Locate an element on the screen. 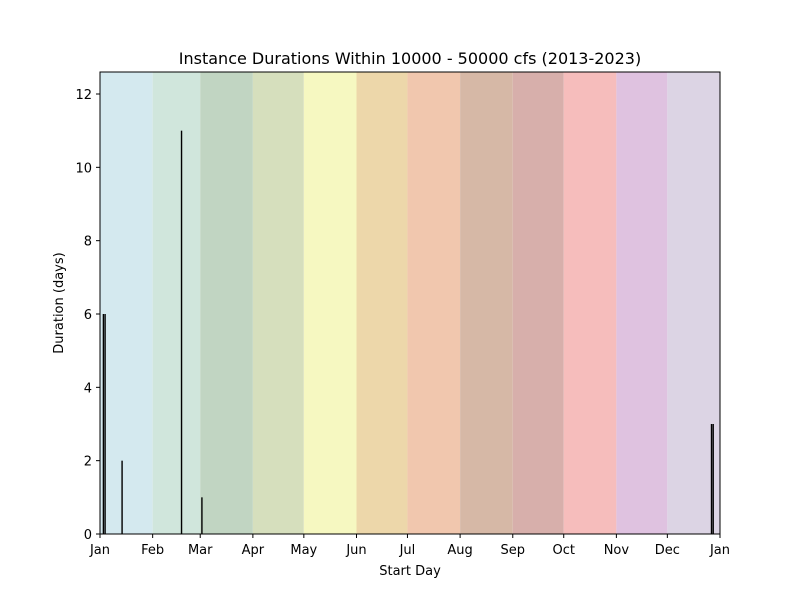 This screenshot has height=600, width=800. y-tick-label: 12 is located at coordinates (83, 95).